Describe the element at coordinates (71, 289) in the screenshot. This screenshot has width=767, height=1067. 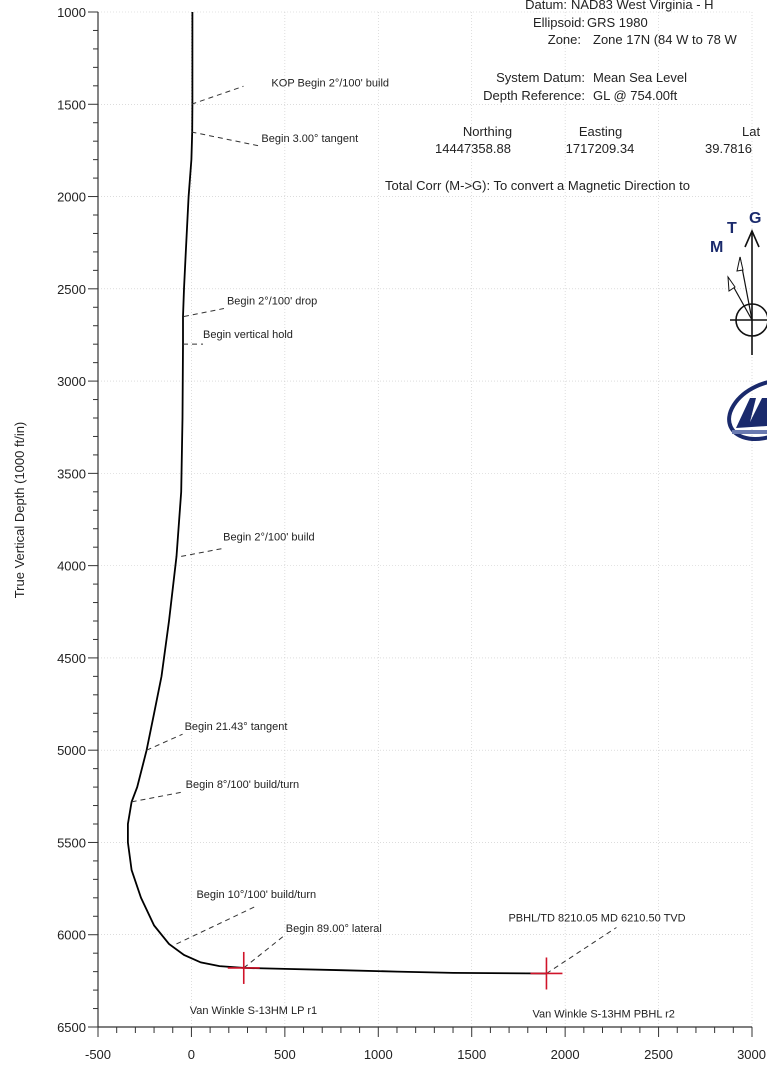
I see `y-tick-label: 2500` at that location.